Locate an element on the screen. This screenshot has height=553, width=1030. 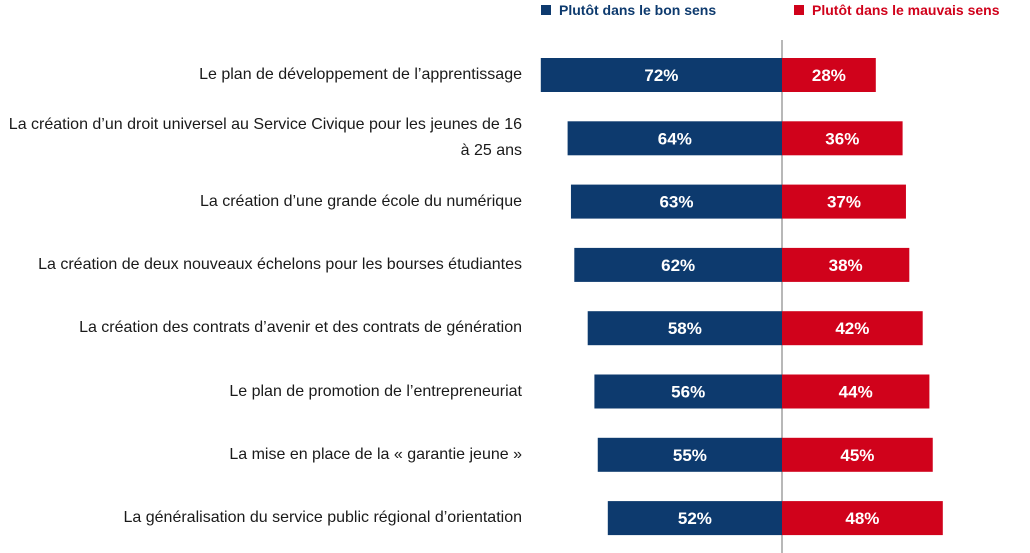
bar-positive-label-5: 58% is located at coordinates (685, 328).